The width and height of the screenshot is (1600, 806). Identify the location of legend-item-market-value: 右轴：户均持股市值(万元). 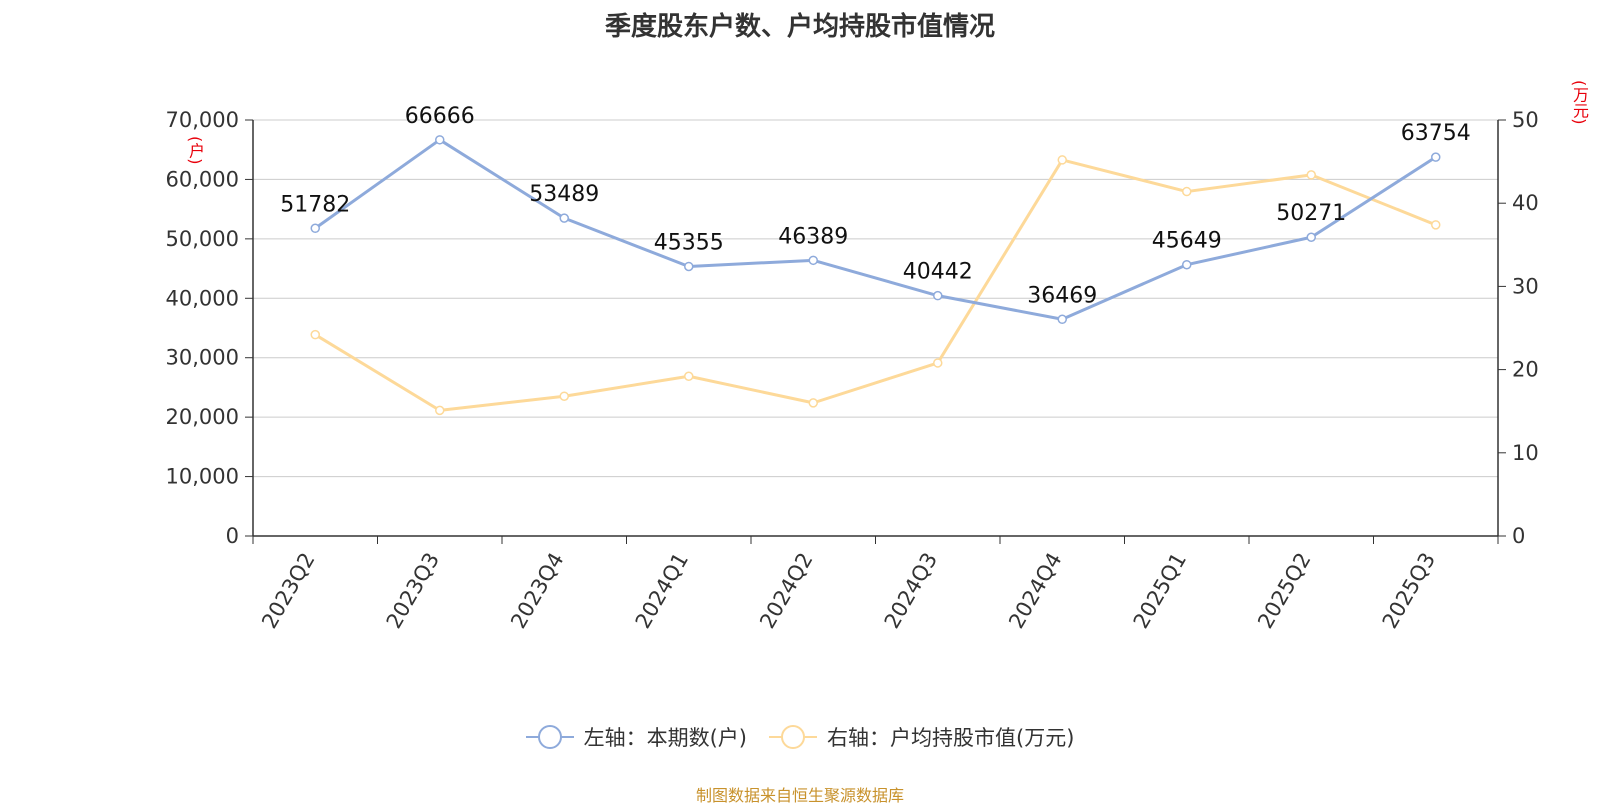
(921, 737).